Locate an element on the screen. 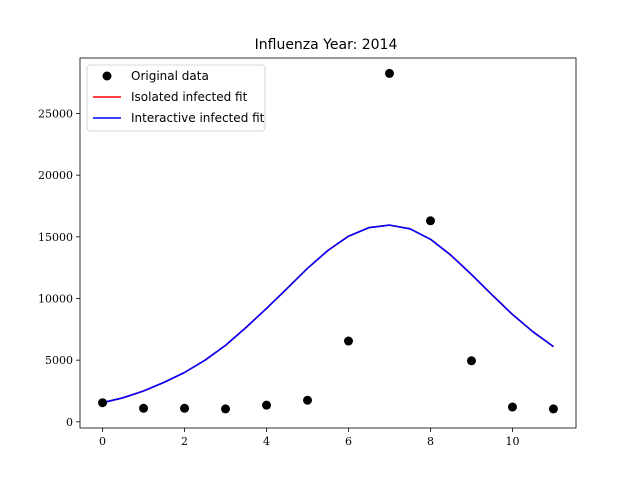 The width and height of the screenshot is (640, 480). y-axis-ticks: 0 5000 10000 15000 20000 25000 is located at coordinates (59, 268).